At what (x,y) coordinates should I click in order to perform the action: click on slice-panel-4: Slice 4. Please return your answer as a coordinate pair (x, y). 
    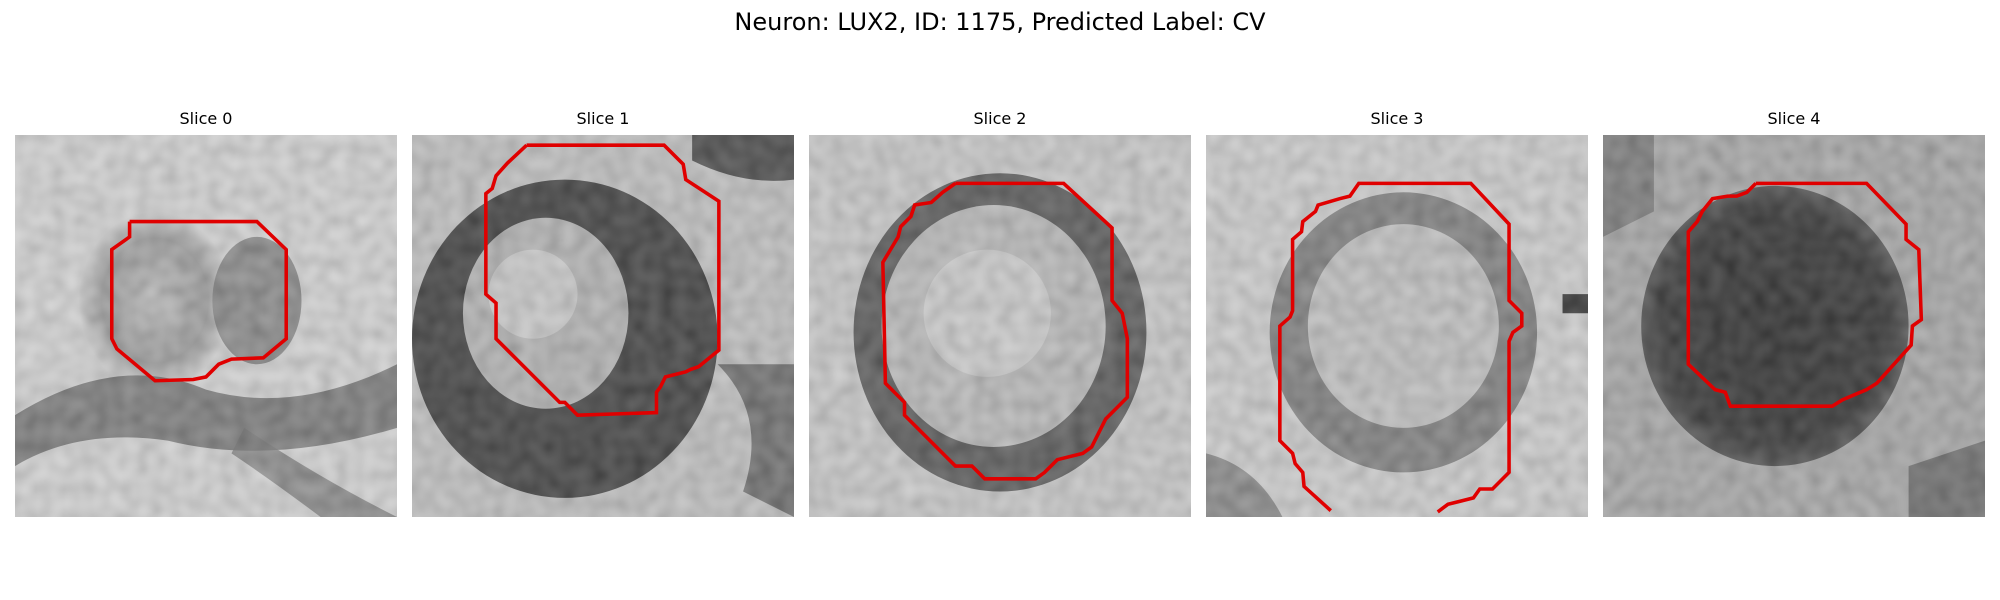
    Looking at the image, I should click on (1794, 314).